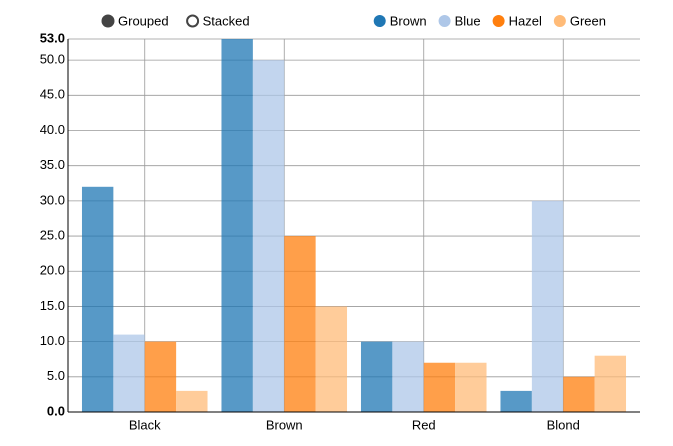 The width and height of the screenshot is (673, 446). Describe the element at coordinates (408, 20) in the screenshot. I see `legend-label: Brown` at that location.